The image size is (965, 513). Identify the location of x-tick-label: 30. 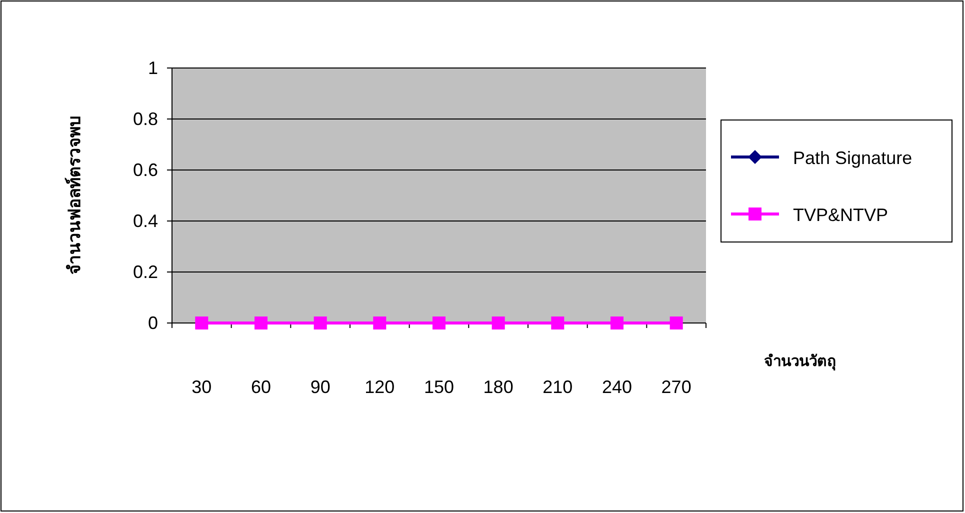
(202, 387).